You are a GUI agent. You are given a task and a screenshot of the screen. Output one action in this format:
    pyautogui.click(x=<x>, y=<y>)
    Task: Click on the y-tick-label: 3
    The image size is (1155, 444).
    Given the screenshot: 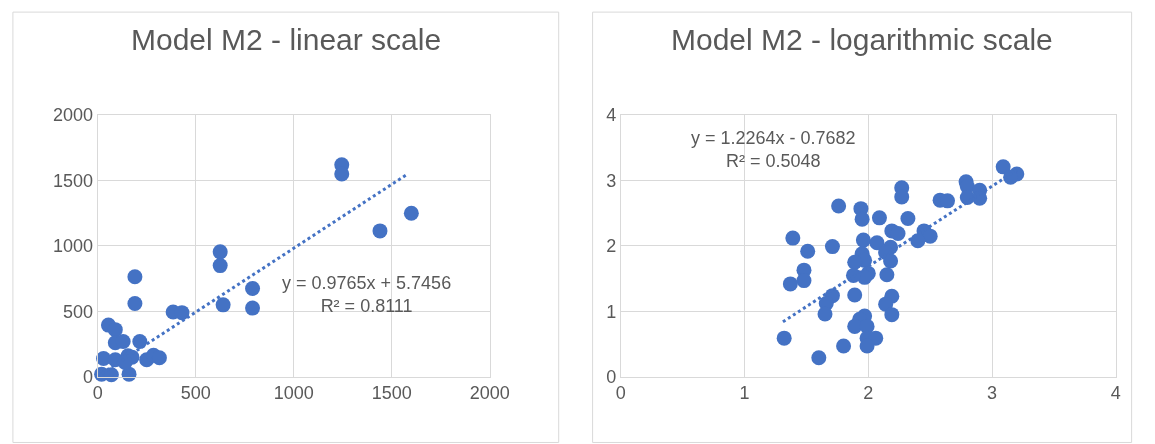 What is the action you would take?
    pyautogui.click(x=611, y=180)
    